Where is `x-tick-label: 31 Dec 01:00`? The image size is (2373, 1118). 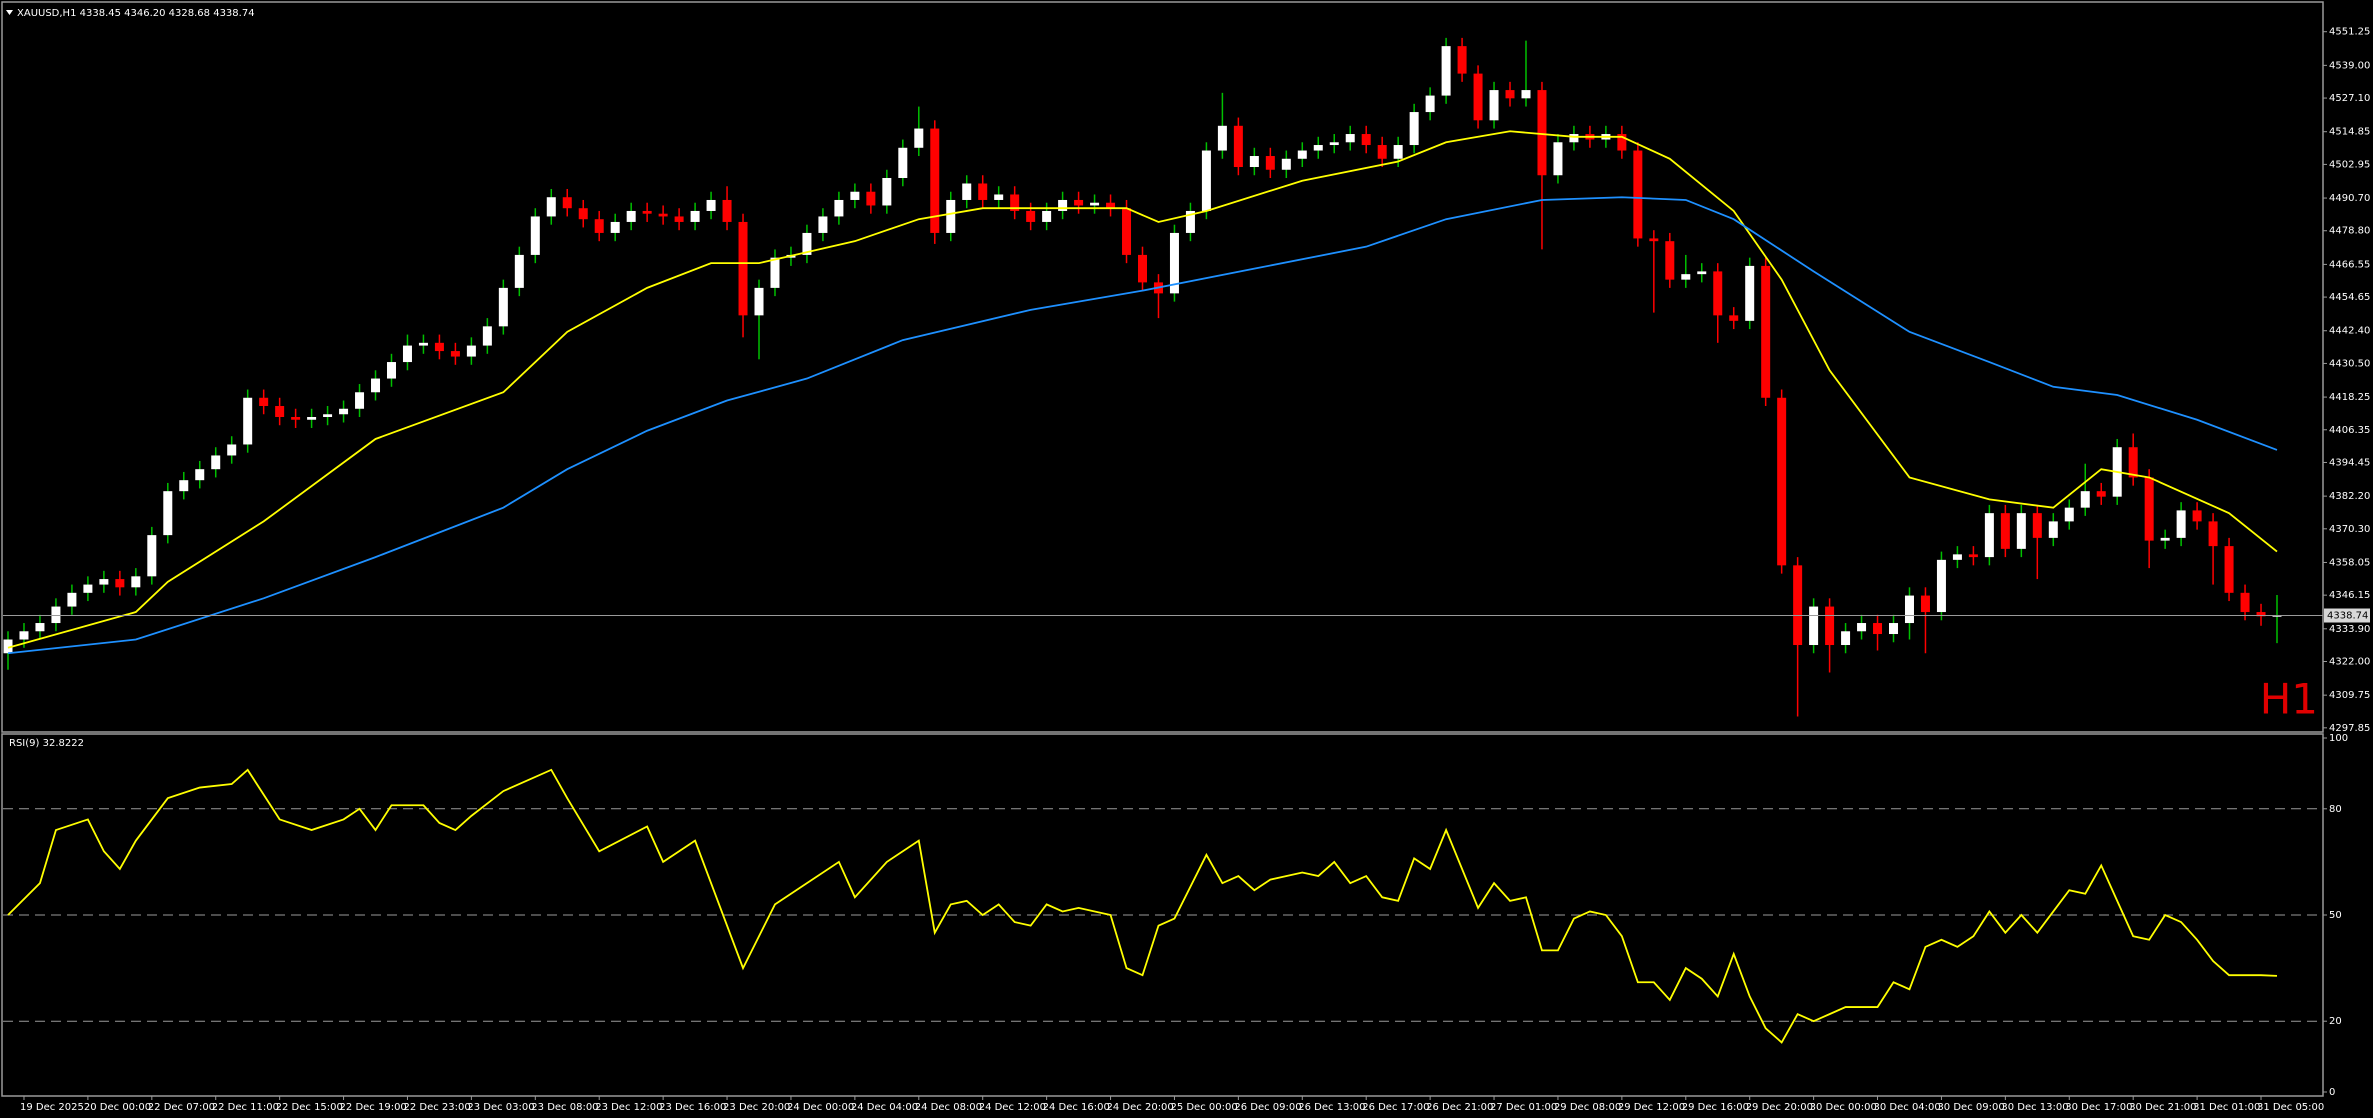
x-tick-label: 31 Dec 01:00 is located at coordinates (2226, 1107).